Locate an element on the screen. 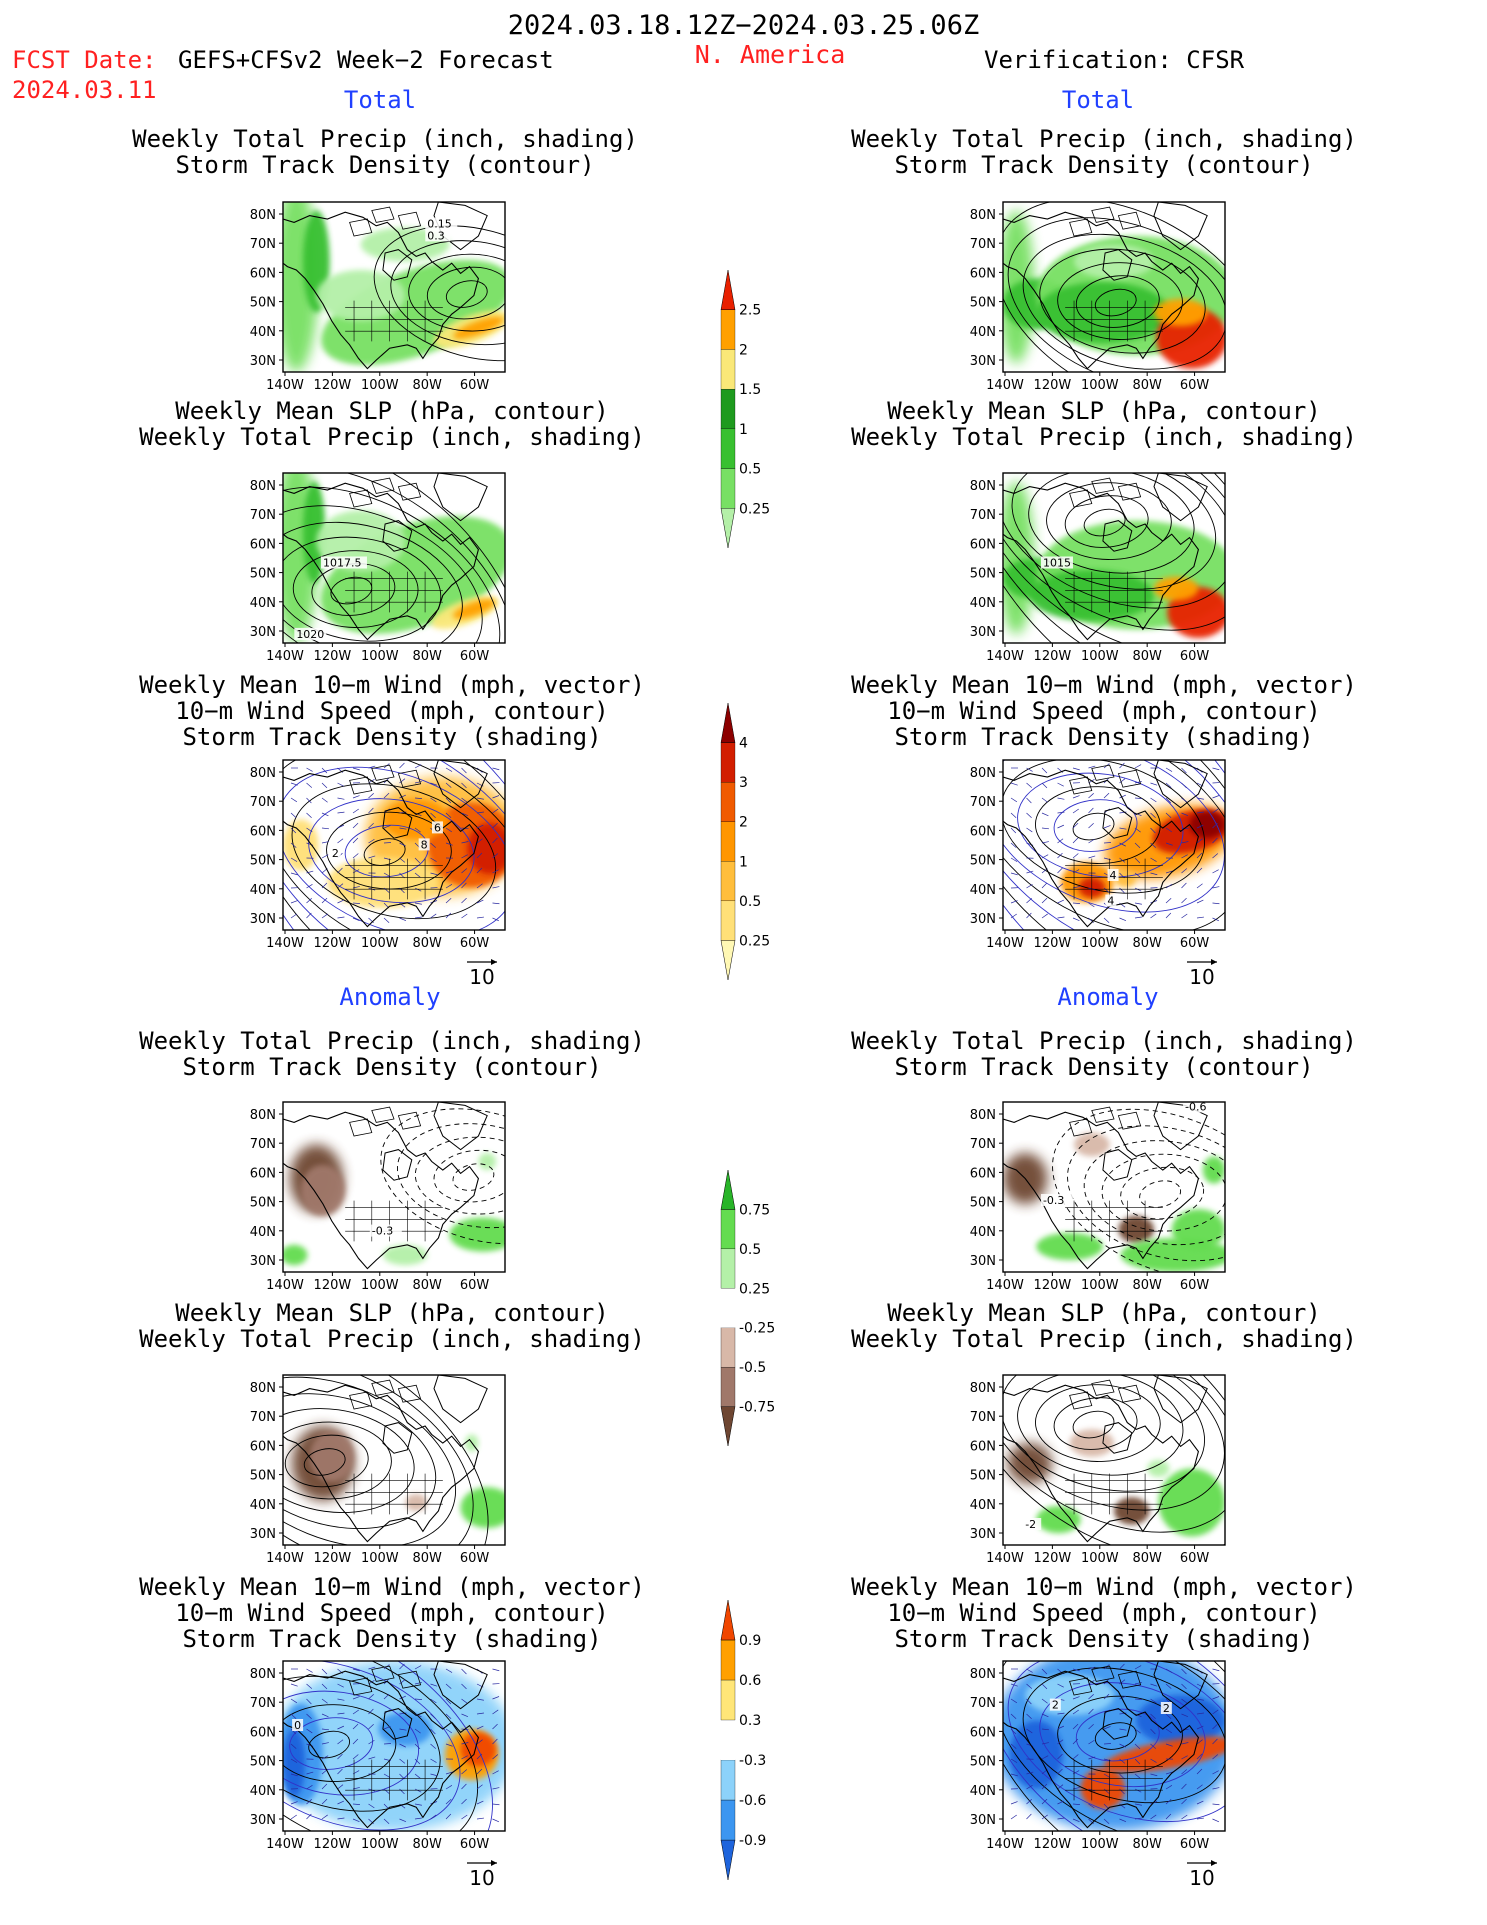 The width and height of the screenshot is (1487, 1925). lat-tick-label: 60N is located at coordinates (263, 1173).